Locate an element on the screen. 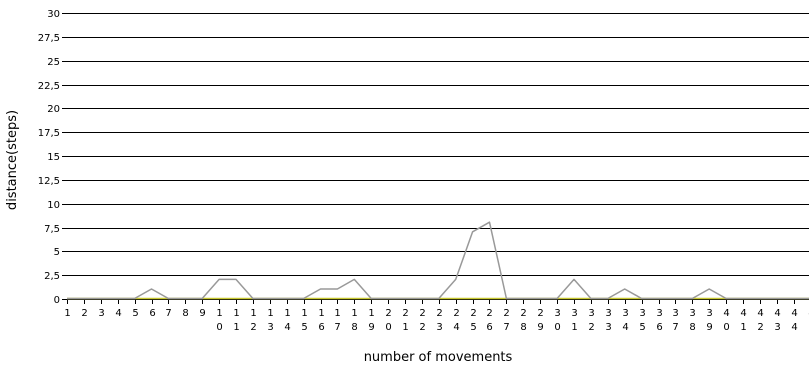  x-tick-label: 3 is located at coordinates (101, 313).